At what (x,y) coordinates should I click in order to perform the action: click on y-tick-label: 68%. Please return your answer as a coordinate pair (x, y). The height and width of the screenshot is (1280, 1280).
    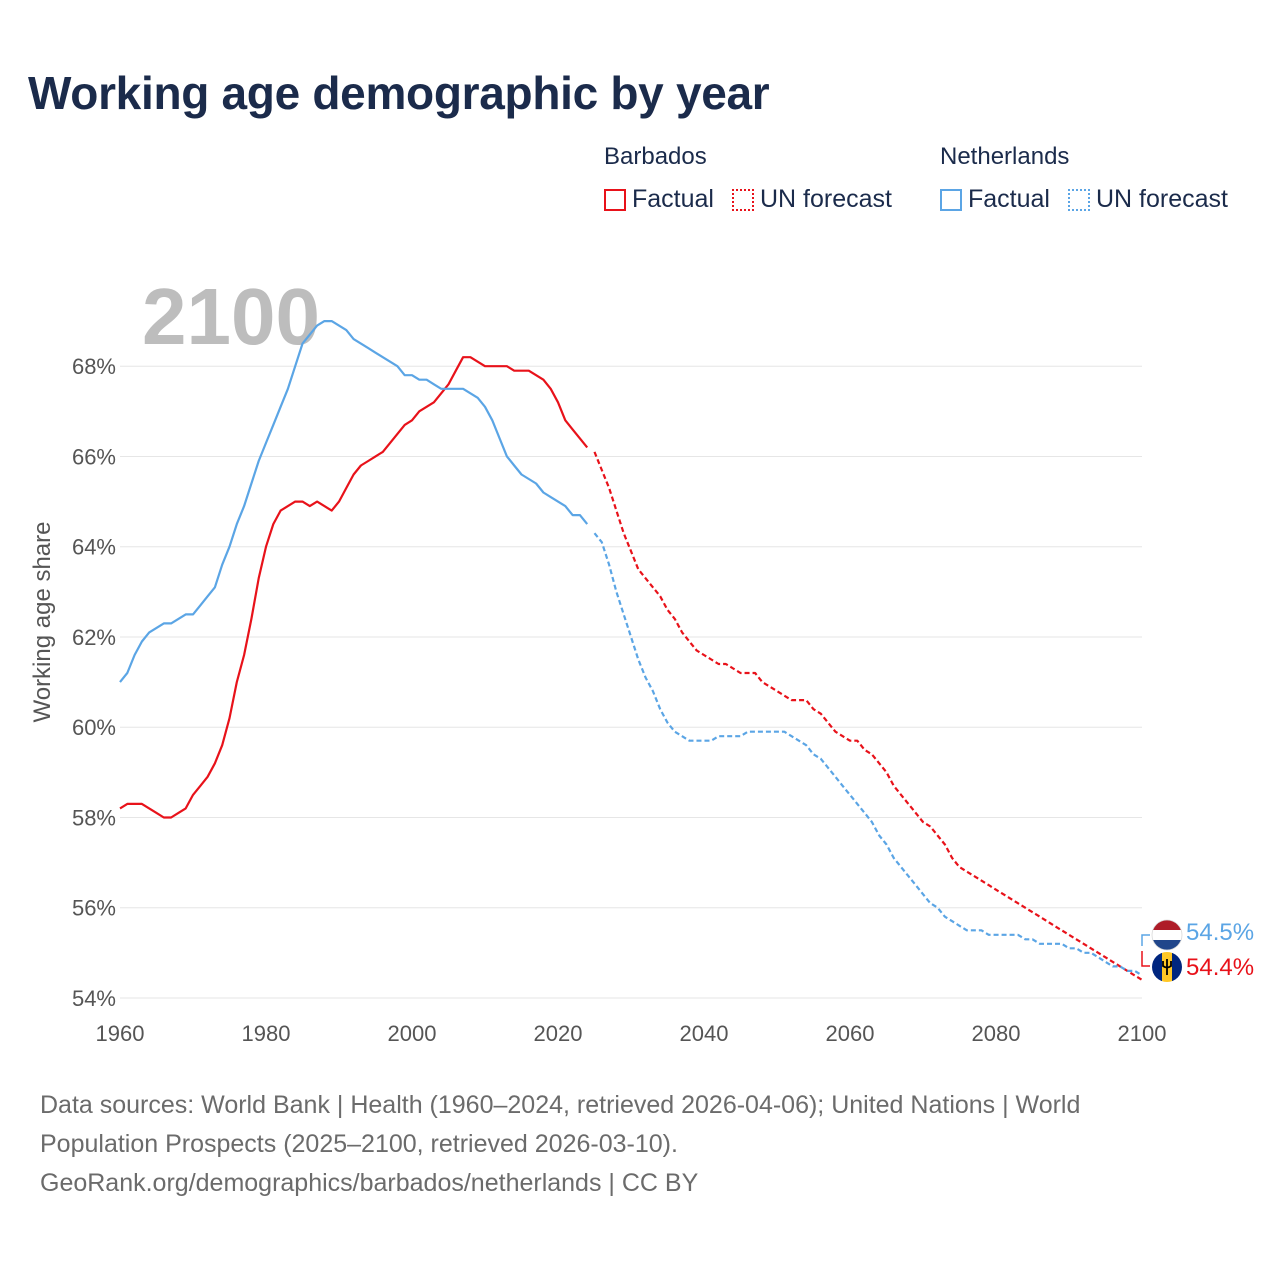
    Looking at the image, I should click on (94, 366).